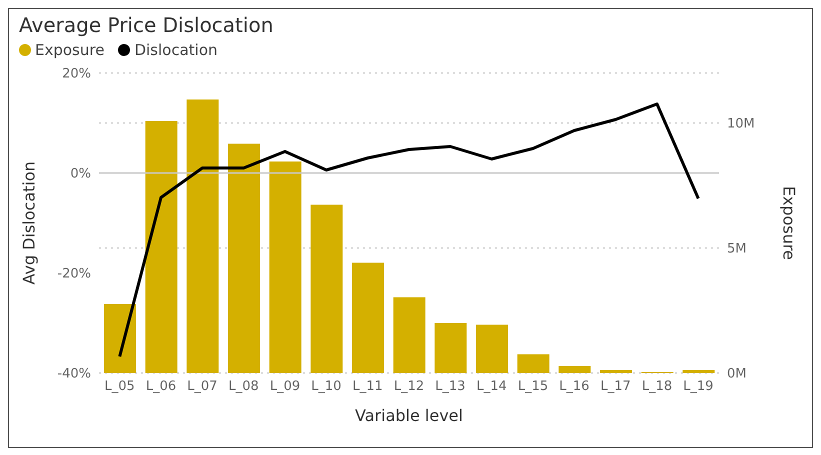  Describe the element at coordinates (76, 74) in the screenshot. I see `y-tick-label: 20%` at that location.